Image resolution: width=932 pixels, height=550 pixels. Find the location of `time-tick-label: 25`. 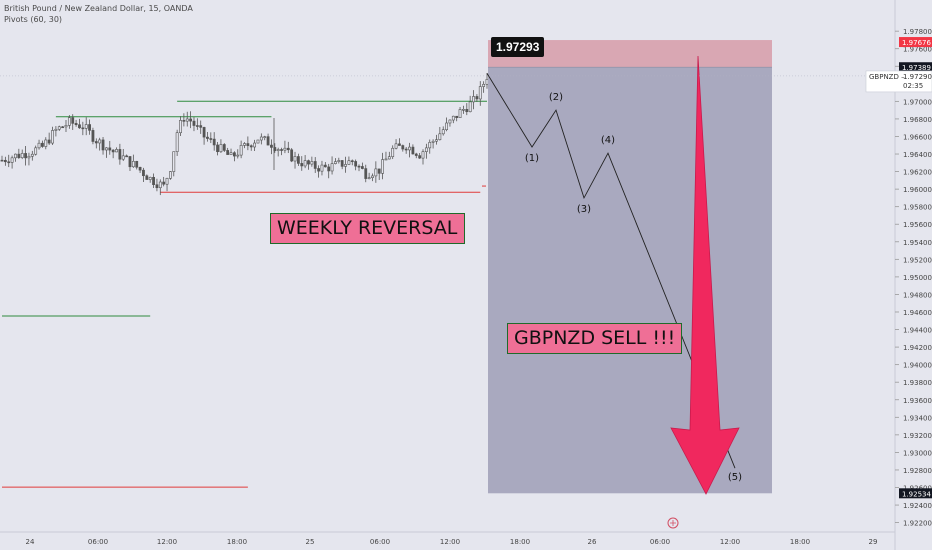

time-tick-label: 25 is located at coordinates (310, 542).